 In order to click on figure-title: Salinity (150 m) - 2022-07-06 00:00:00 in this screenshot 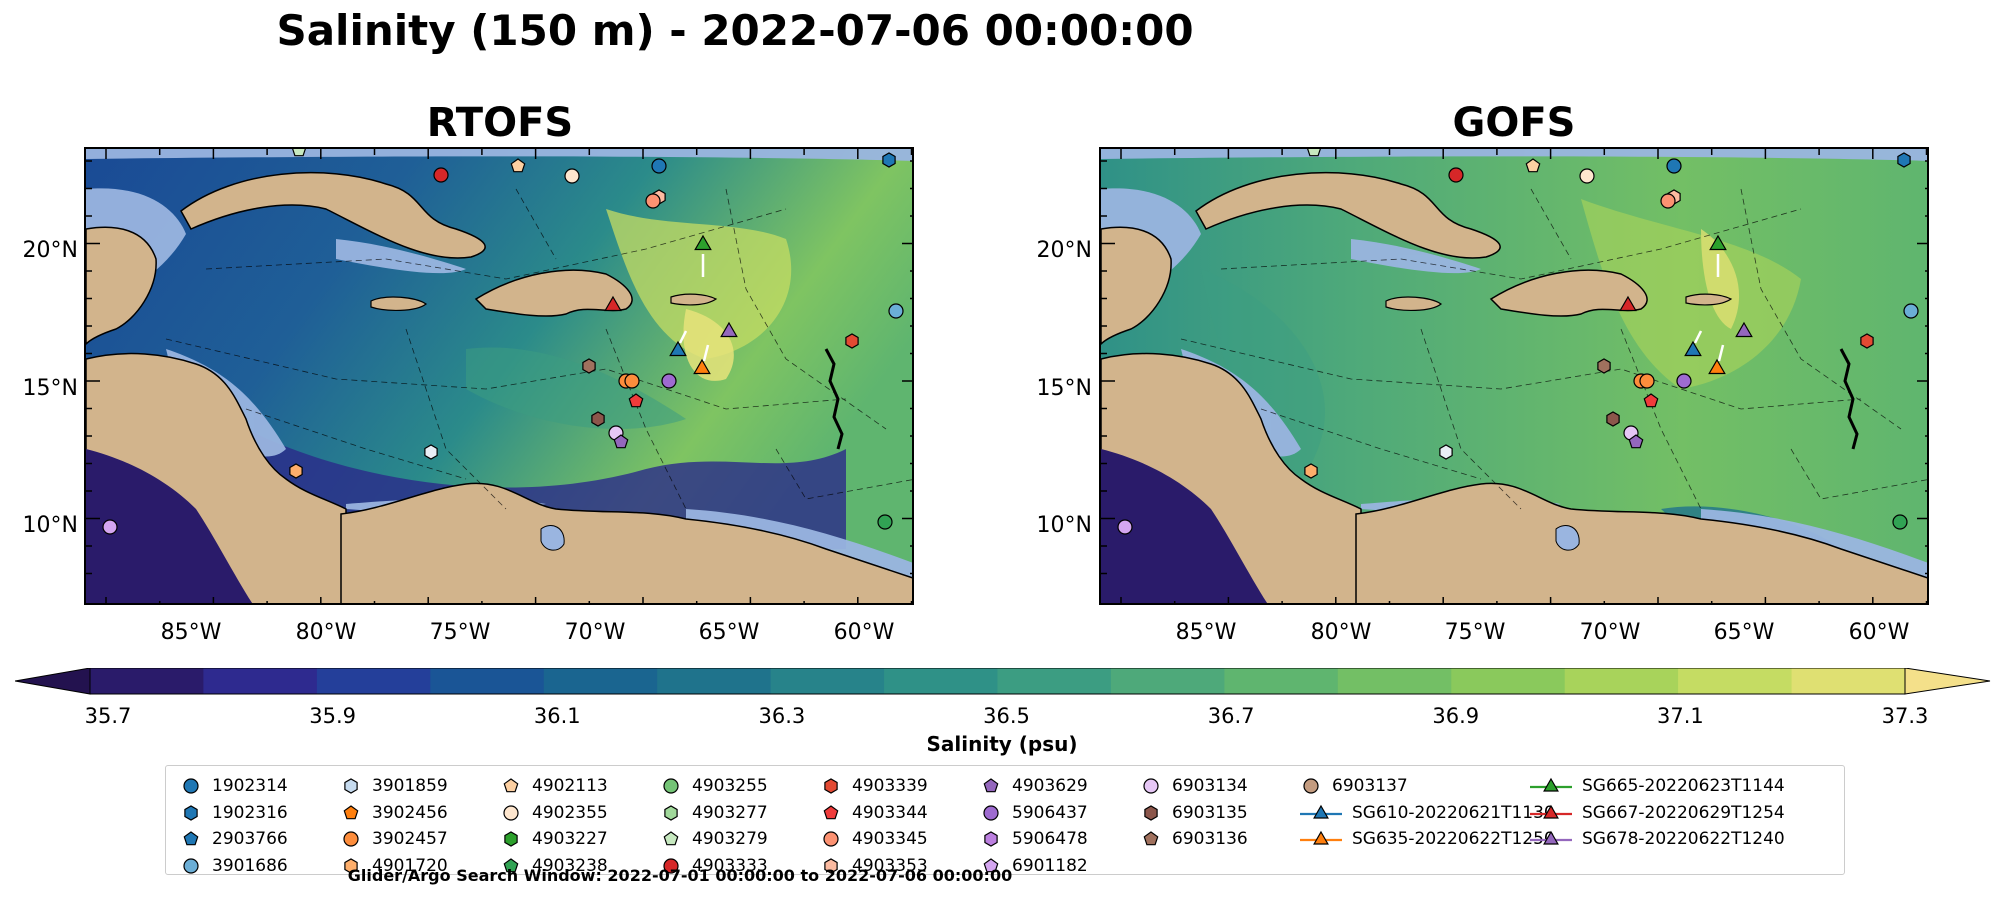, I will do `click(735, 30)`.